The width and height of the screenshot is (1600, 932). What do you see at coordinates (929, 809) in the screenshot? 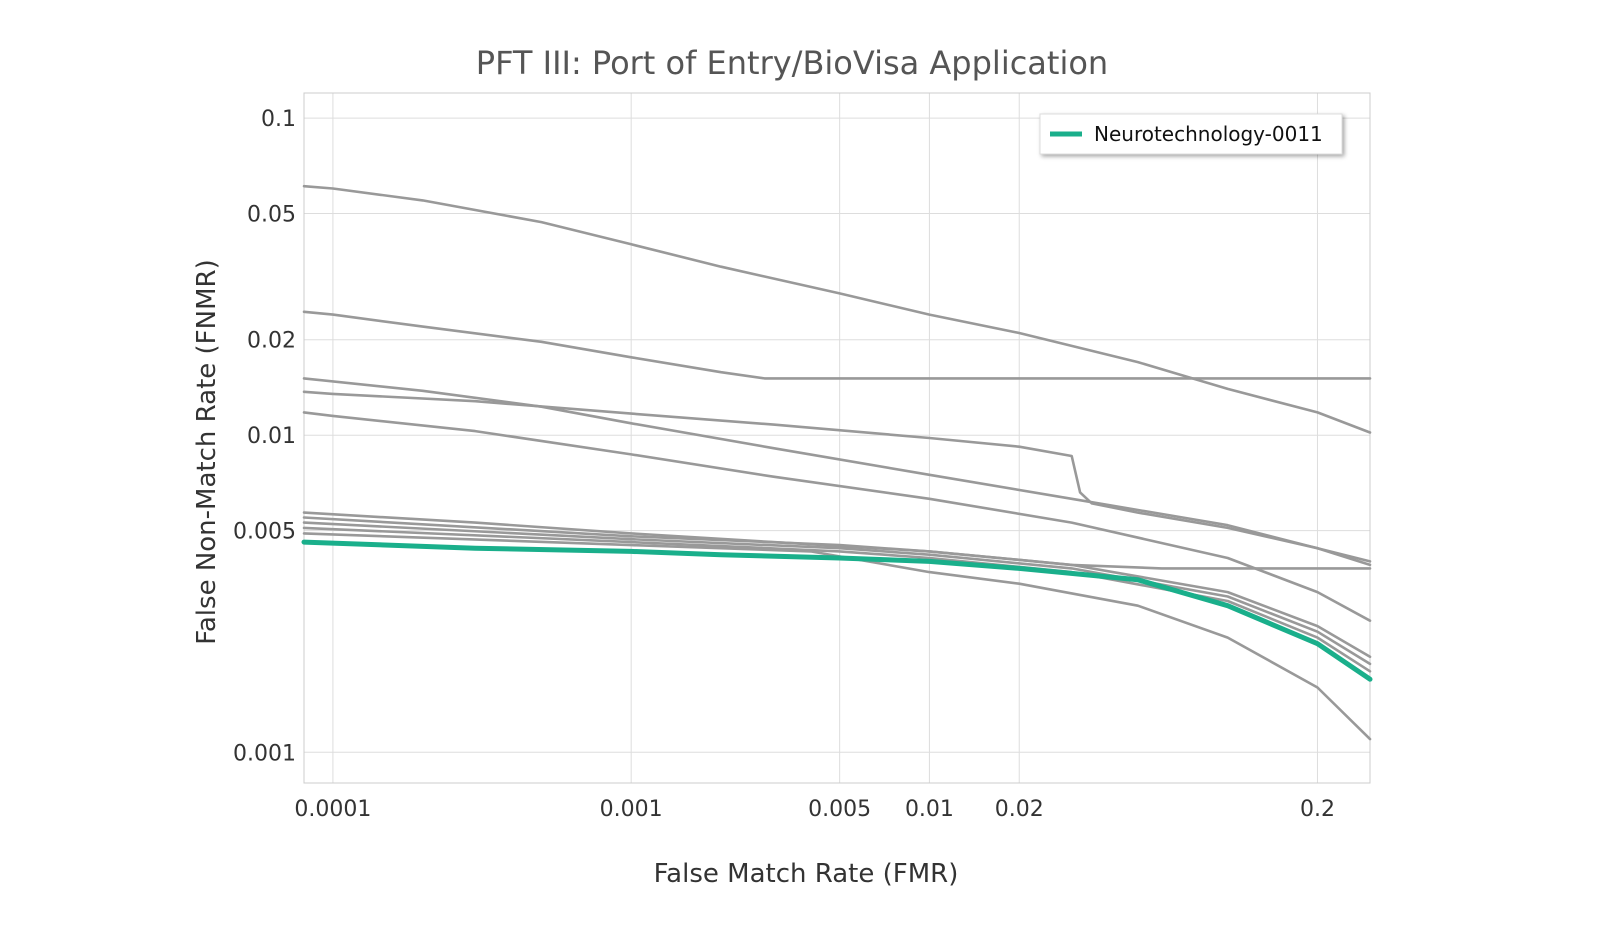
I see `x-tick-label: 0.01` at bounding box center [929, 809].